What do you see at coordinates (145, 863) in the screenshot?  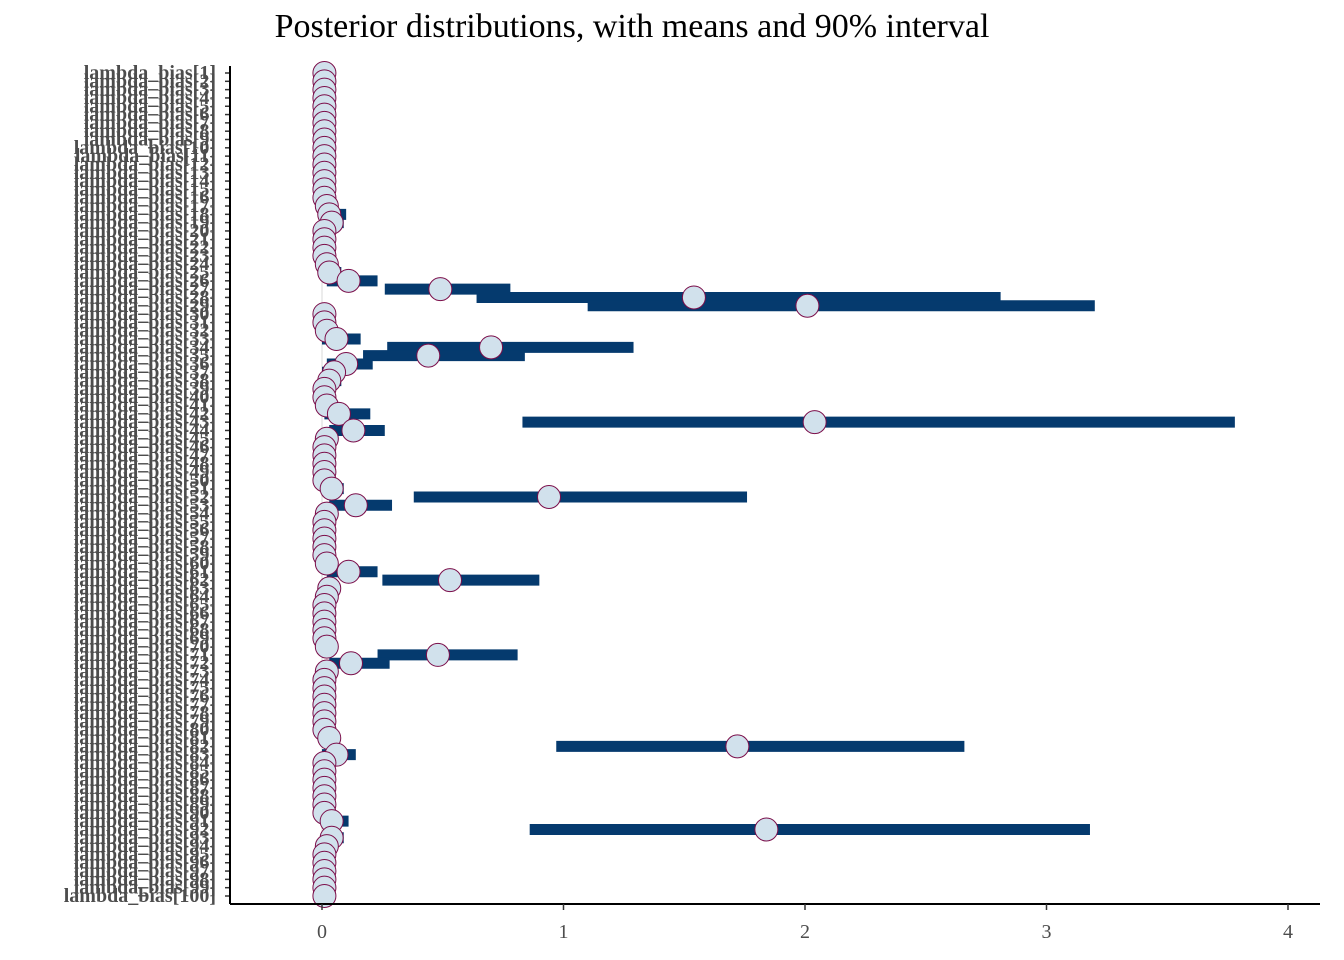 I see `y-tick-label: lambda_bias[96]` at bounding box center [145, 863].